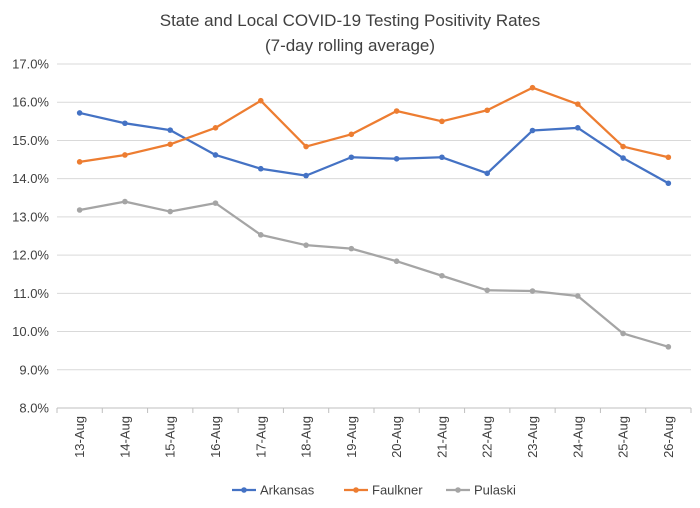 The width and height of the screenshot is (700, 508). What do you see at coordinates (30, 216) in the screenshot?
I see `y-tick-label: 13.0%` at bounding box center [30, 216].